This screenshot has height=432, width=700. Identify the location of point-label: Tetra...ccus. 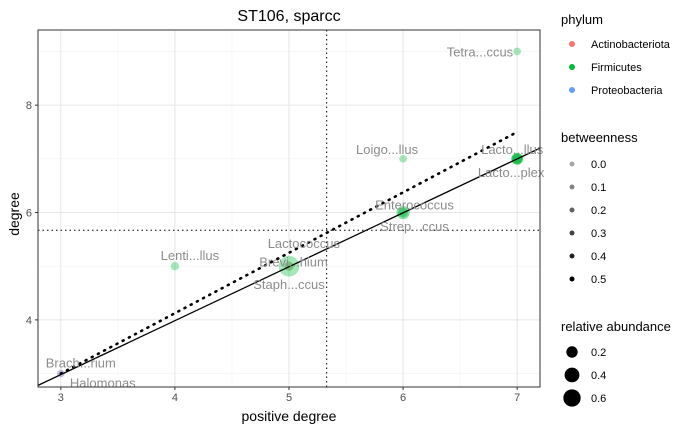
(480, 51).